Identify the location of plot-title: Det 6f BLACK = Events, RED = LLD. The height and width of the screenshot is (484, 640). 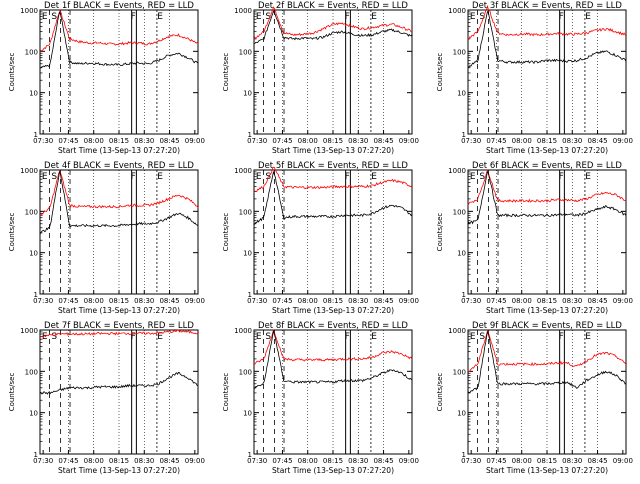
(547, 166).